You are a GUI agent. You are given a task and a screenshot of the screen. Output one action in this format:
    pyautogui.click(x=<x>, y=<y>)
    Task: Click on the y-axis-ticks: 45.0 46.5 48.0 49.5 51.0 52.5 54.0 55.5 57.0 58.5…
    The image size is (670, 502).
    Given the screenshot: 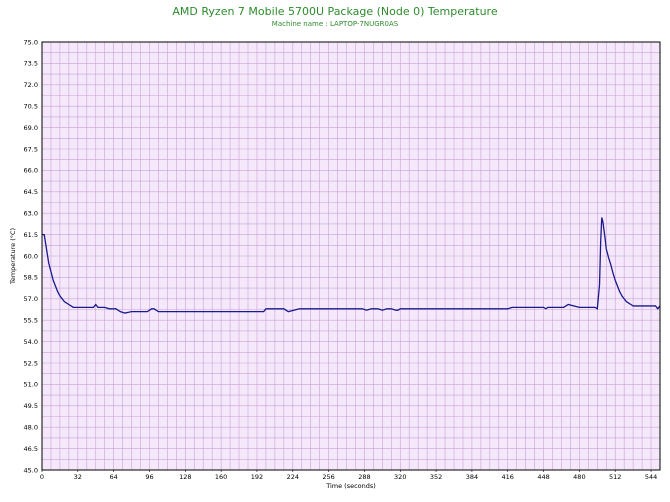 What is the action you would take?
    pyautogui.click(x=31, y=256)
    